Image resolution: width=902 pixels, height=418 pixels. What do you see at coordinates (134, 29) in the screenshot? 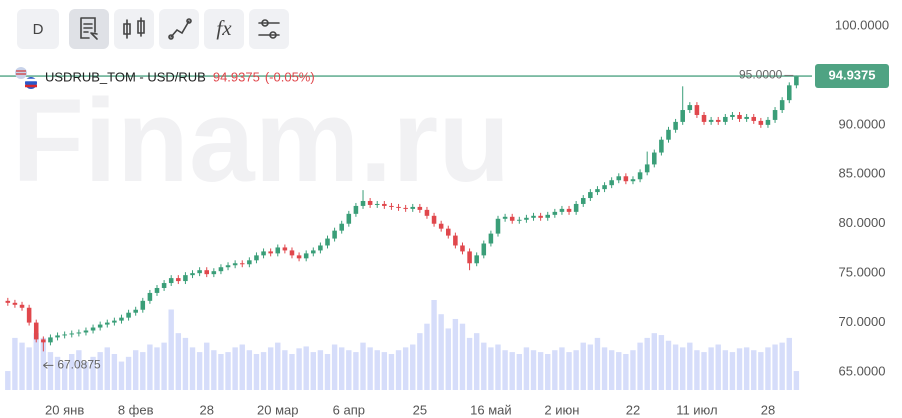
I see `chart-type-button` at bounding box center [134, 29].